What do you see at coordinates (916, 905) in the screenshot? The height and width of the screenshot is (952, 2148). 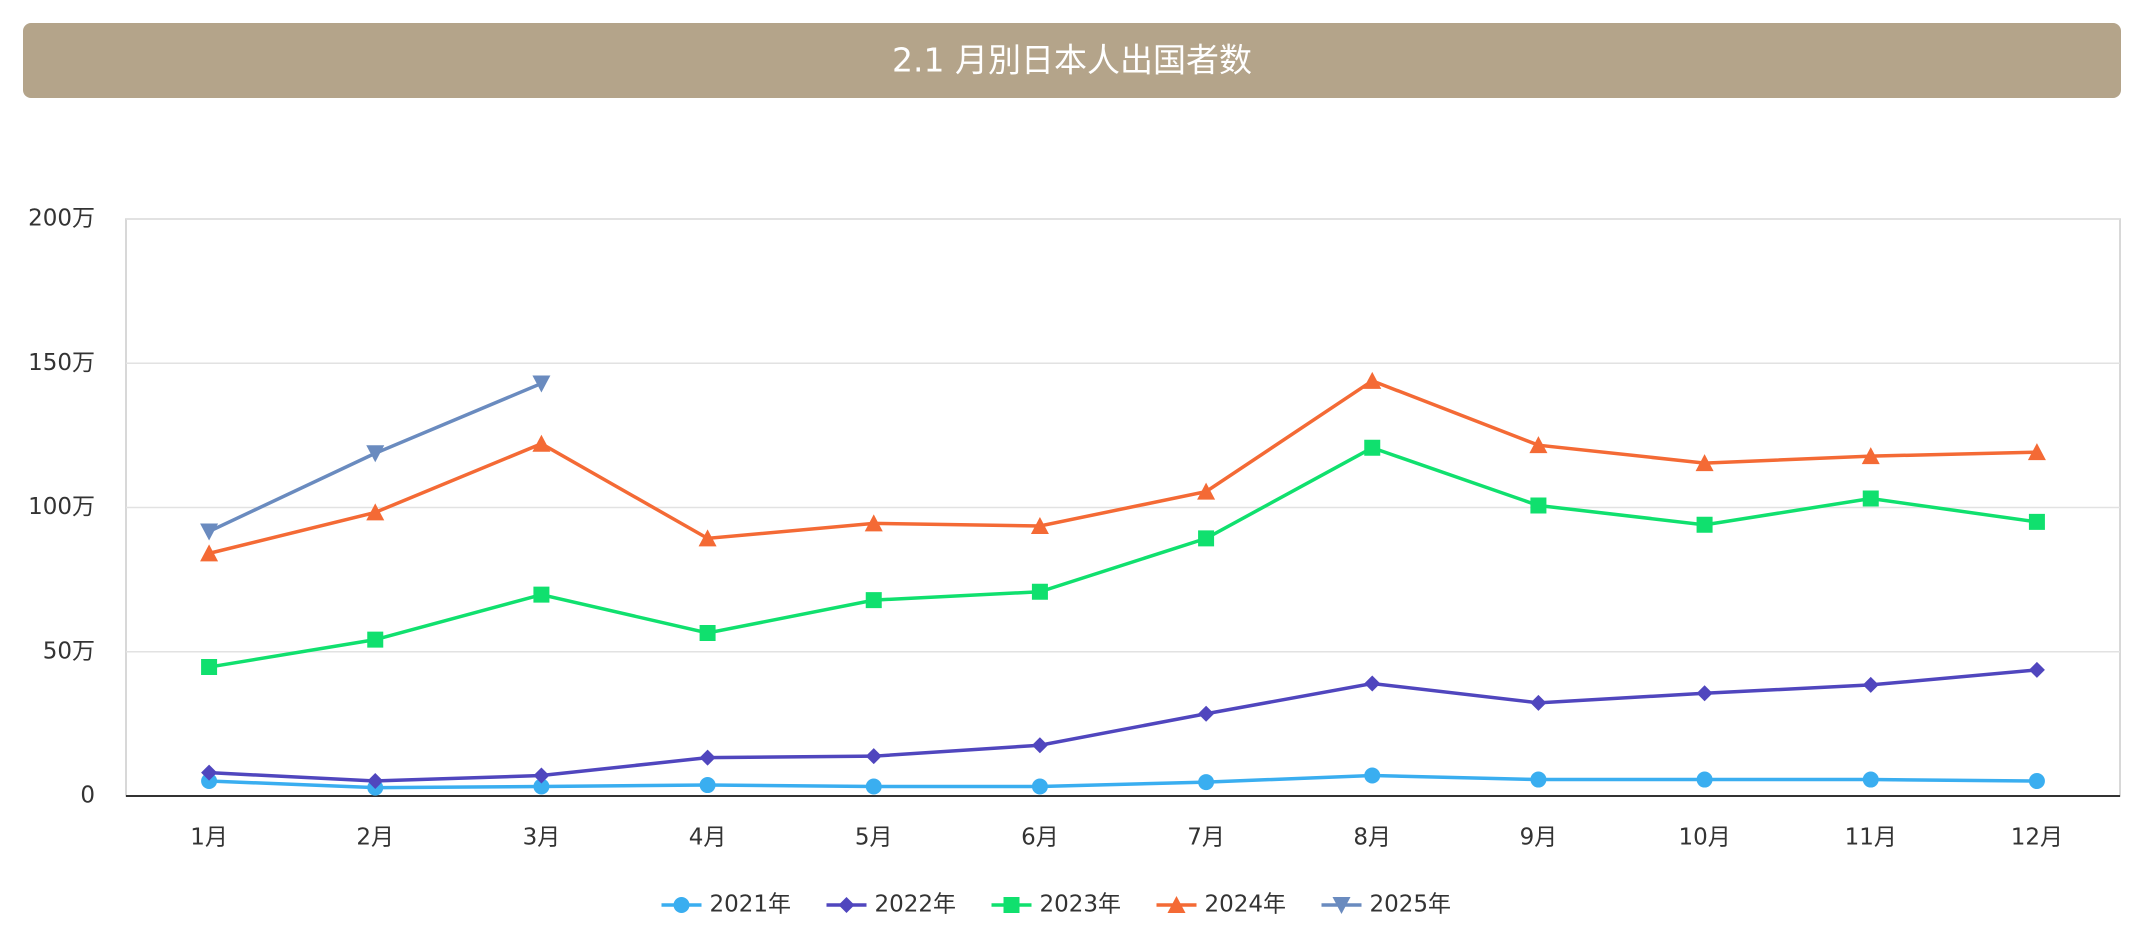 I see `legend-label: 2022年` at bounding box center [916, 905].